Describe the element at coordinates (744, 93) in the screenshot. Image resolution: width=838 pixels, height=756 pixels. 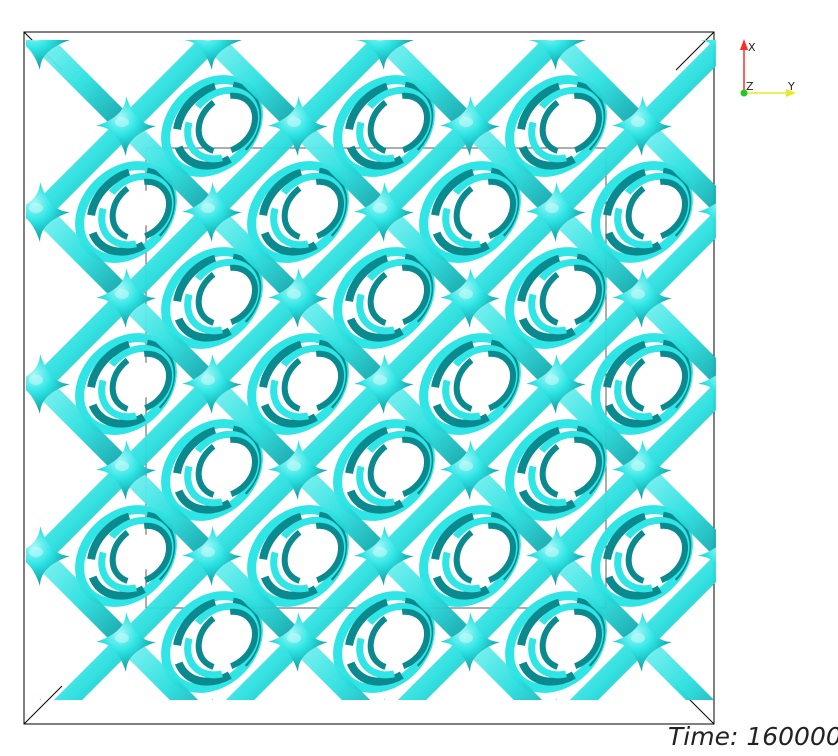
I see `axis-z-dot` at that location.